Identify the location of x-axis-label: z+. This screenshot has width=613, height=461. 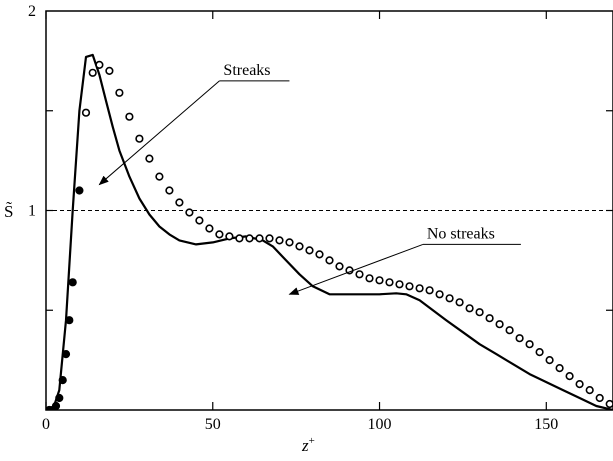
(308, 445).